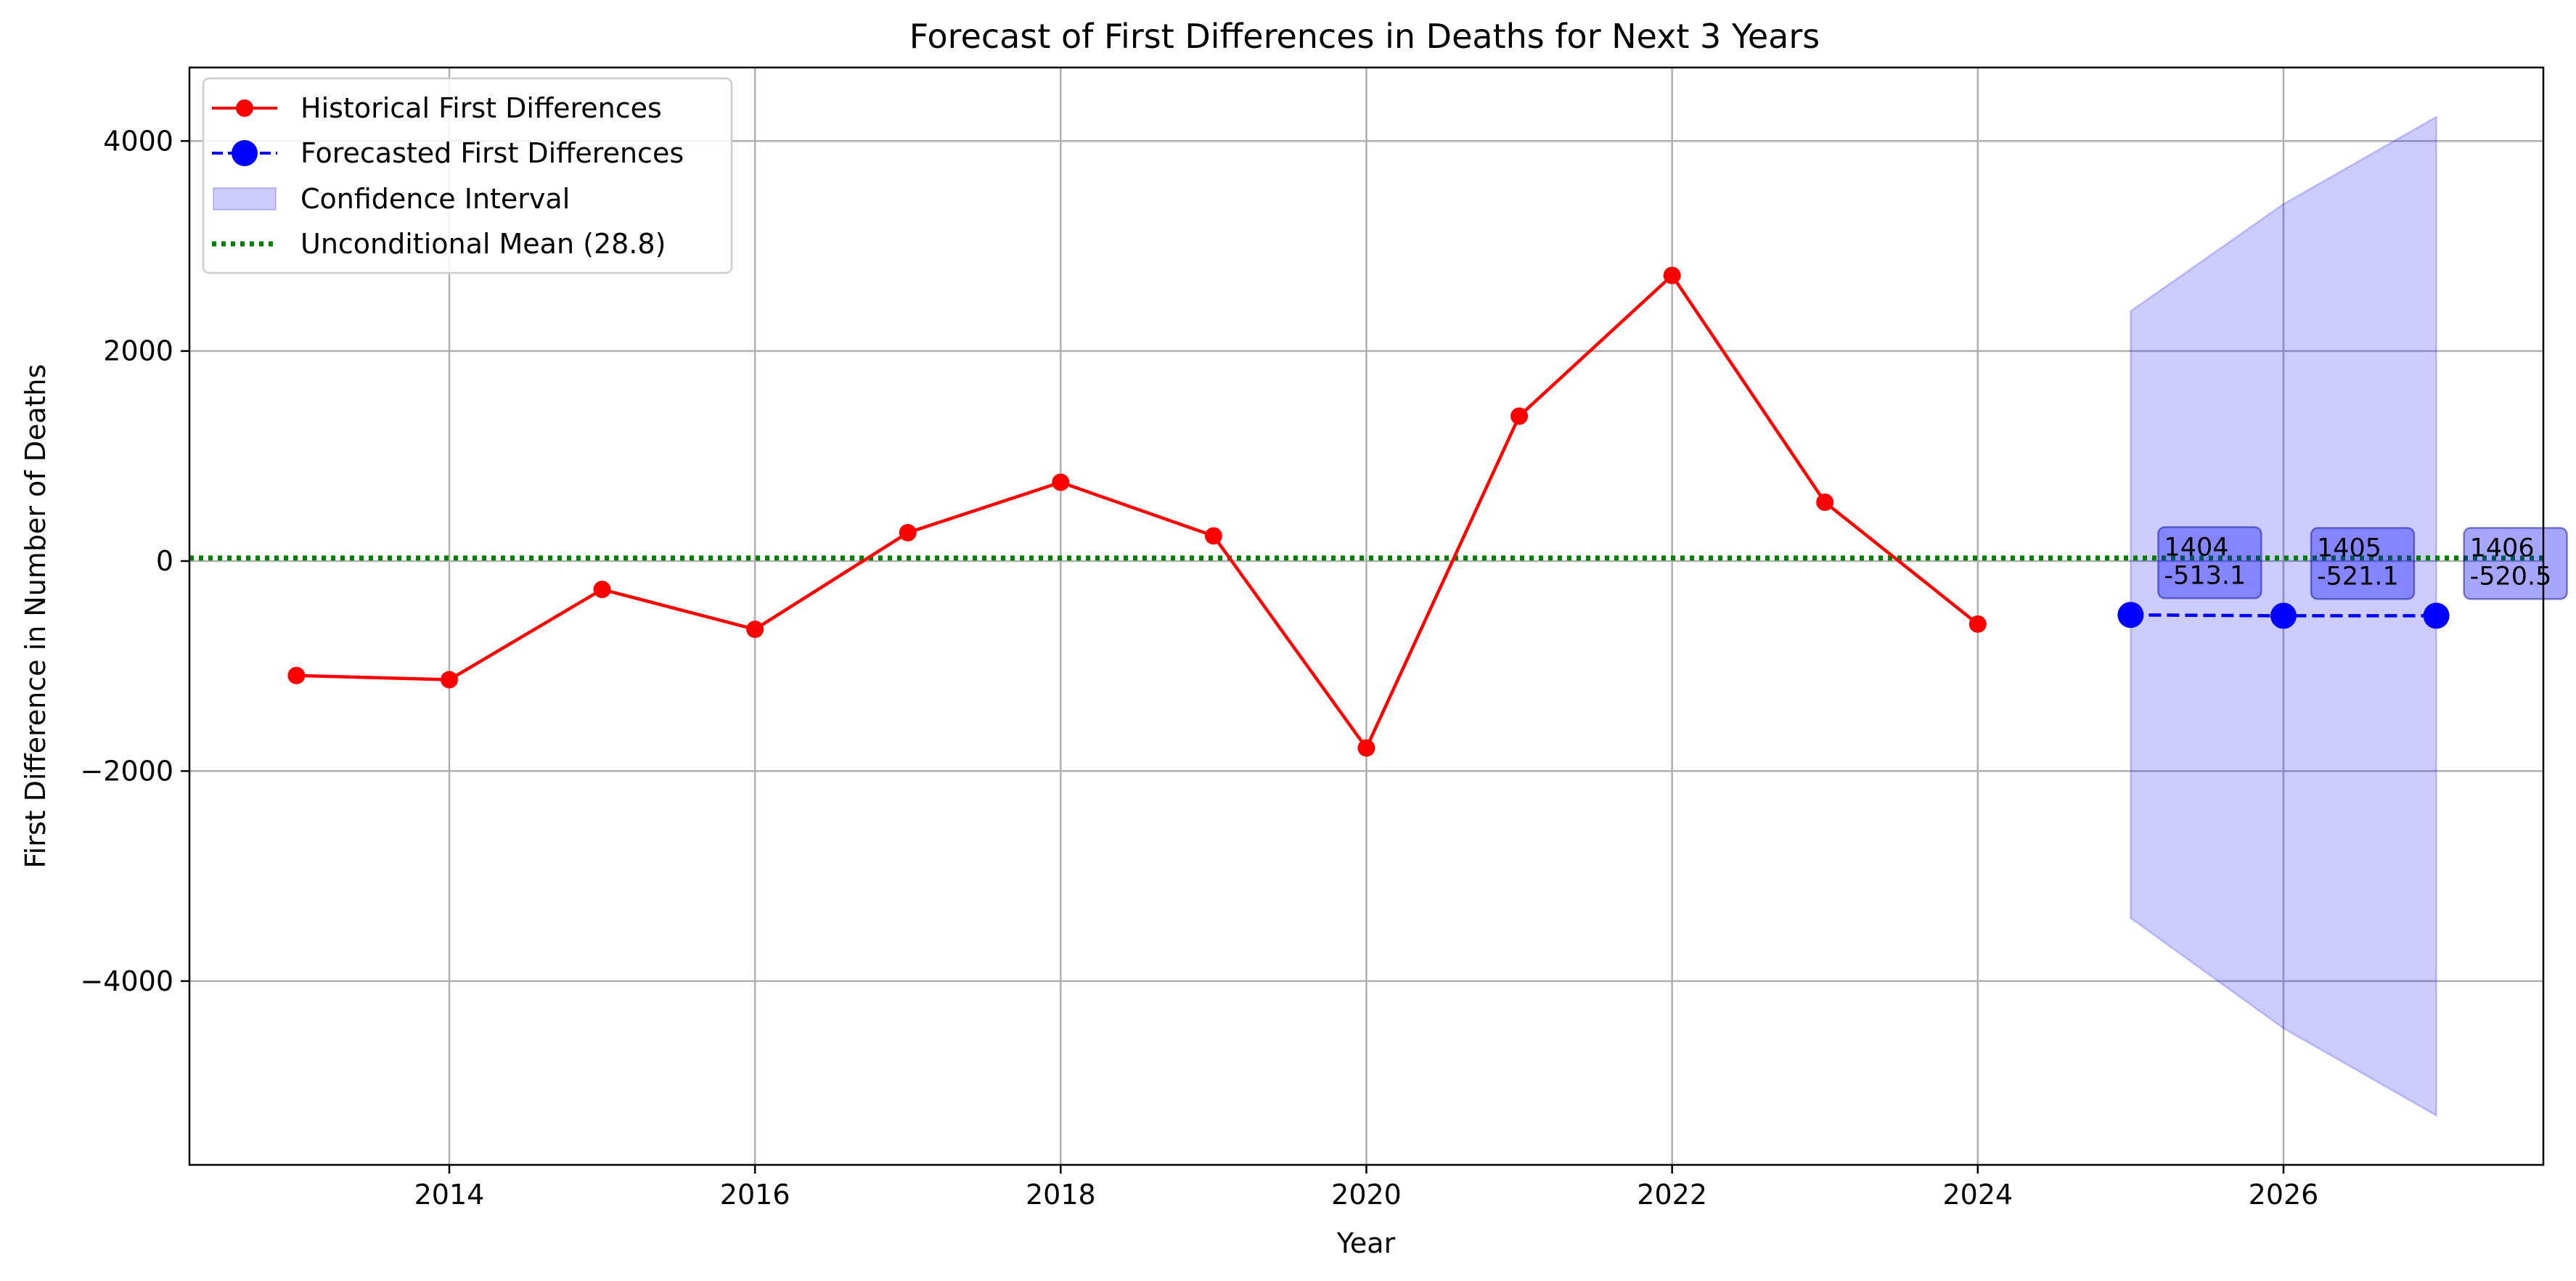 The image size is (2576, 1281). Describe the element at coordinates (138, 141) in the screenshot. I see `y-tick-label: 4000` at that location.